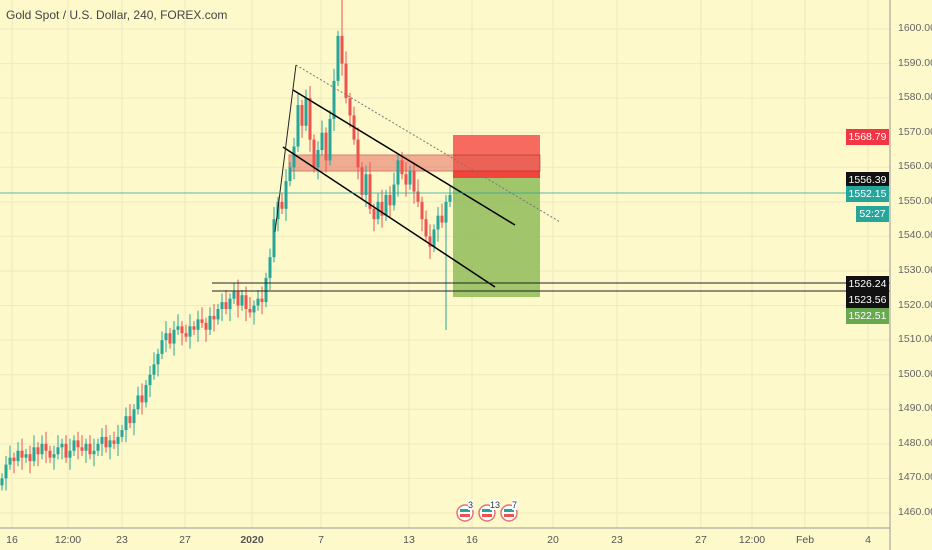 The height and width of the screenshot is (550, 932). I want to click on channel-lower, so click(389, 217).